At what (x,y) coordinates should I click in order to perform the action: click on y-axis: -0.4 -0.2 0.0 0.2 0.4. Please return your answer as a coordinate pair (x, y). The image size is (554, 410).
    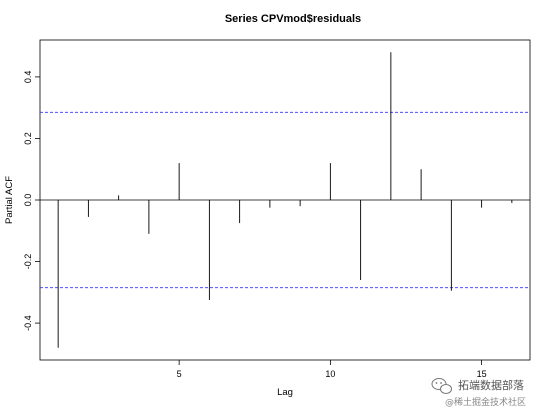
    Looking at the image, I should click on (31, 201).